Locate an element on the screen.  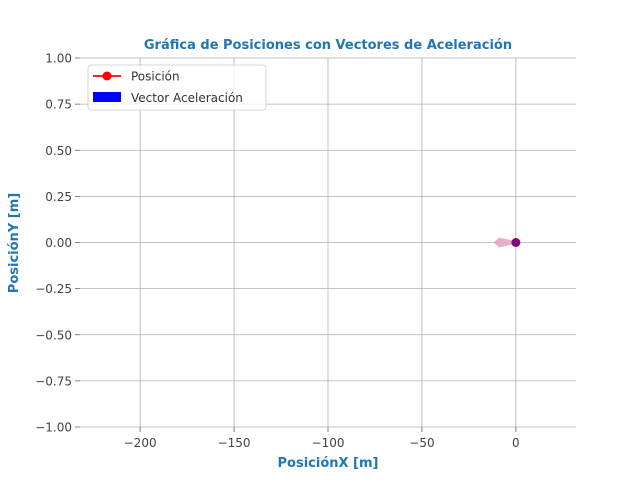
y-tick-label: −0.50 is located at coordinates (53, 335).